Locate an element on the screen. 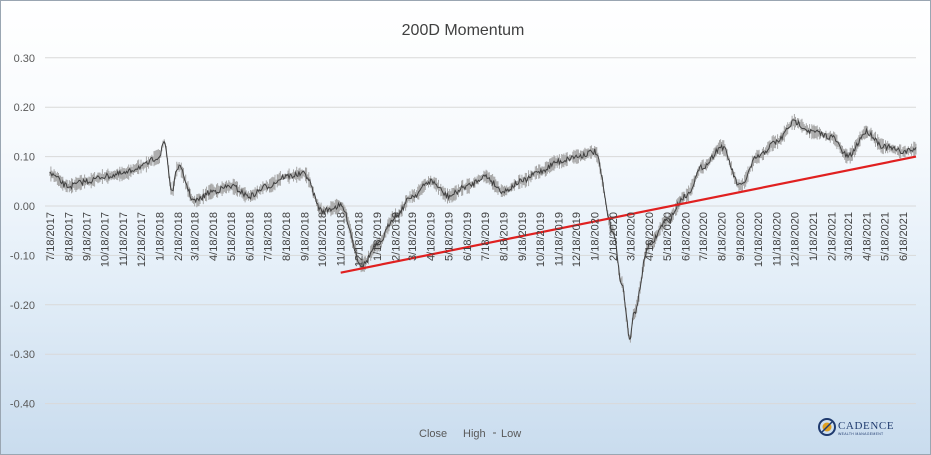 This screenshot has height=455, width=931. x-tick-label: 2/18/2019 is located at coordinates (397, 236).